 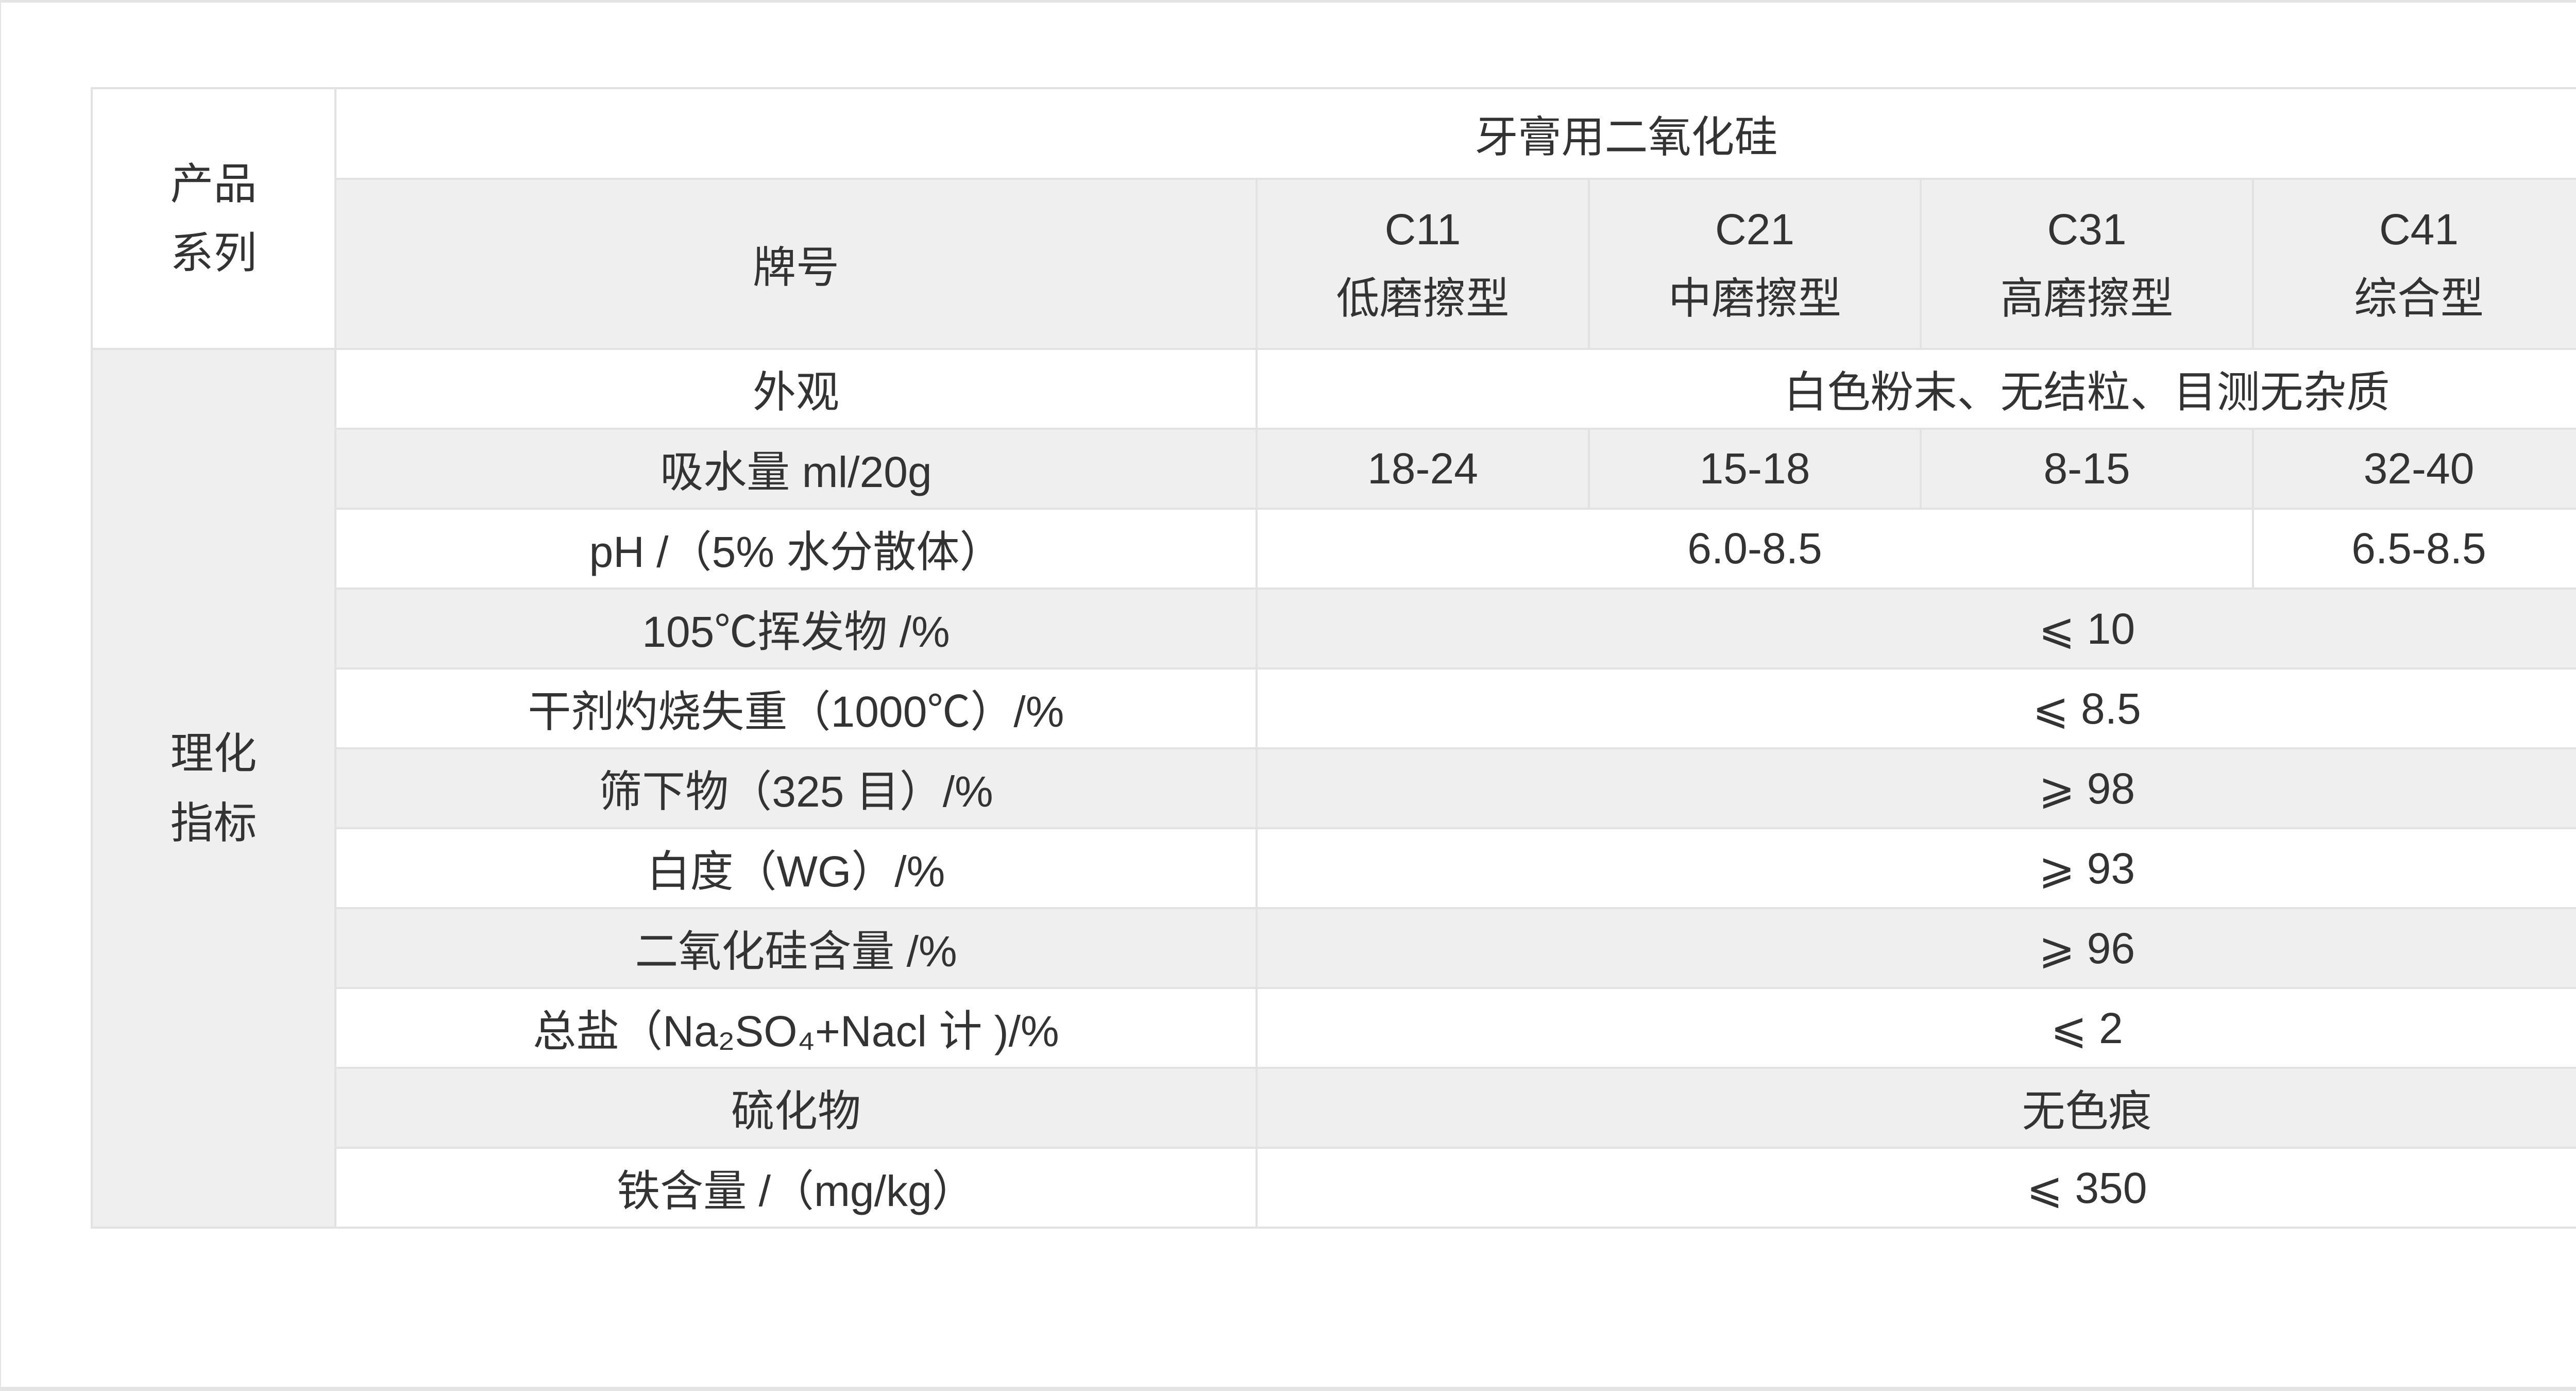 I want to click on spec-value-cell: 白色粉末、无结粒、目测无杂质, so click(x=1915, y=389).